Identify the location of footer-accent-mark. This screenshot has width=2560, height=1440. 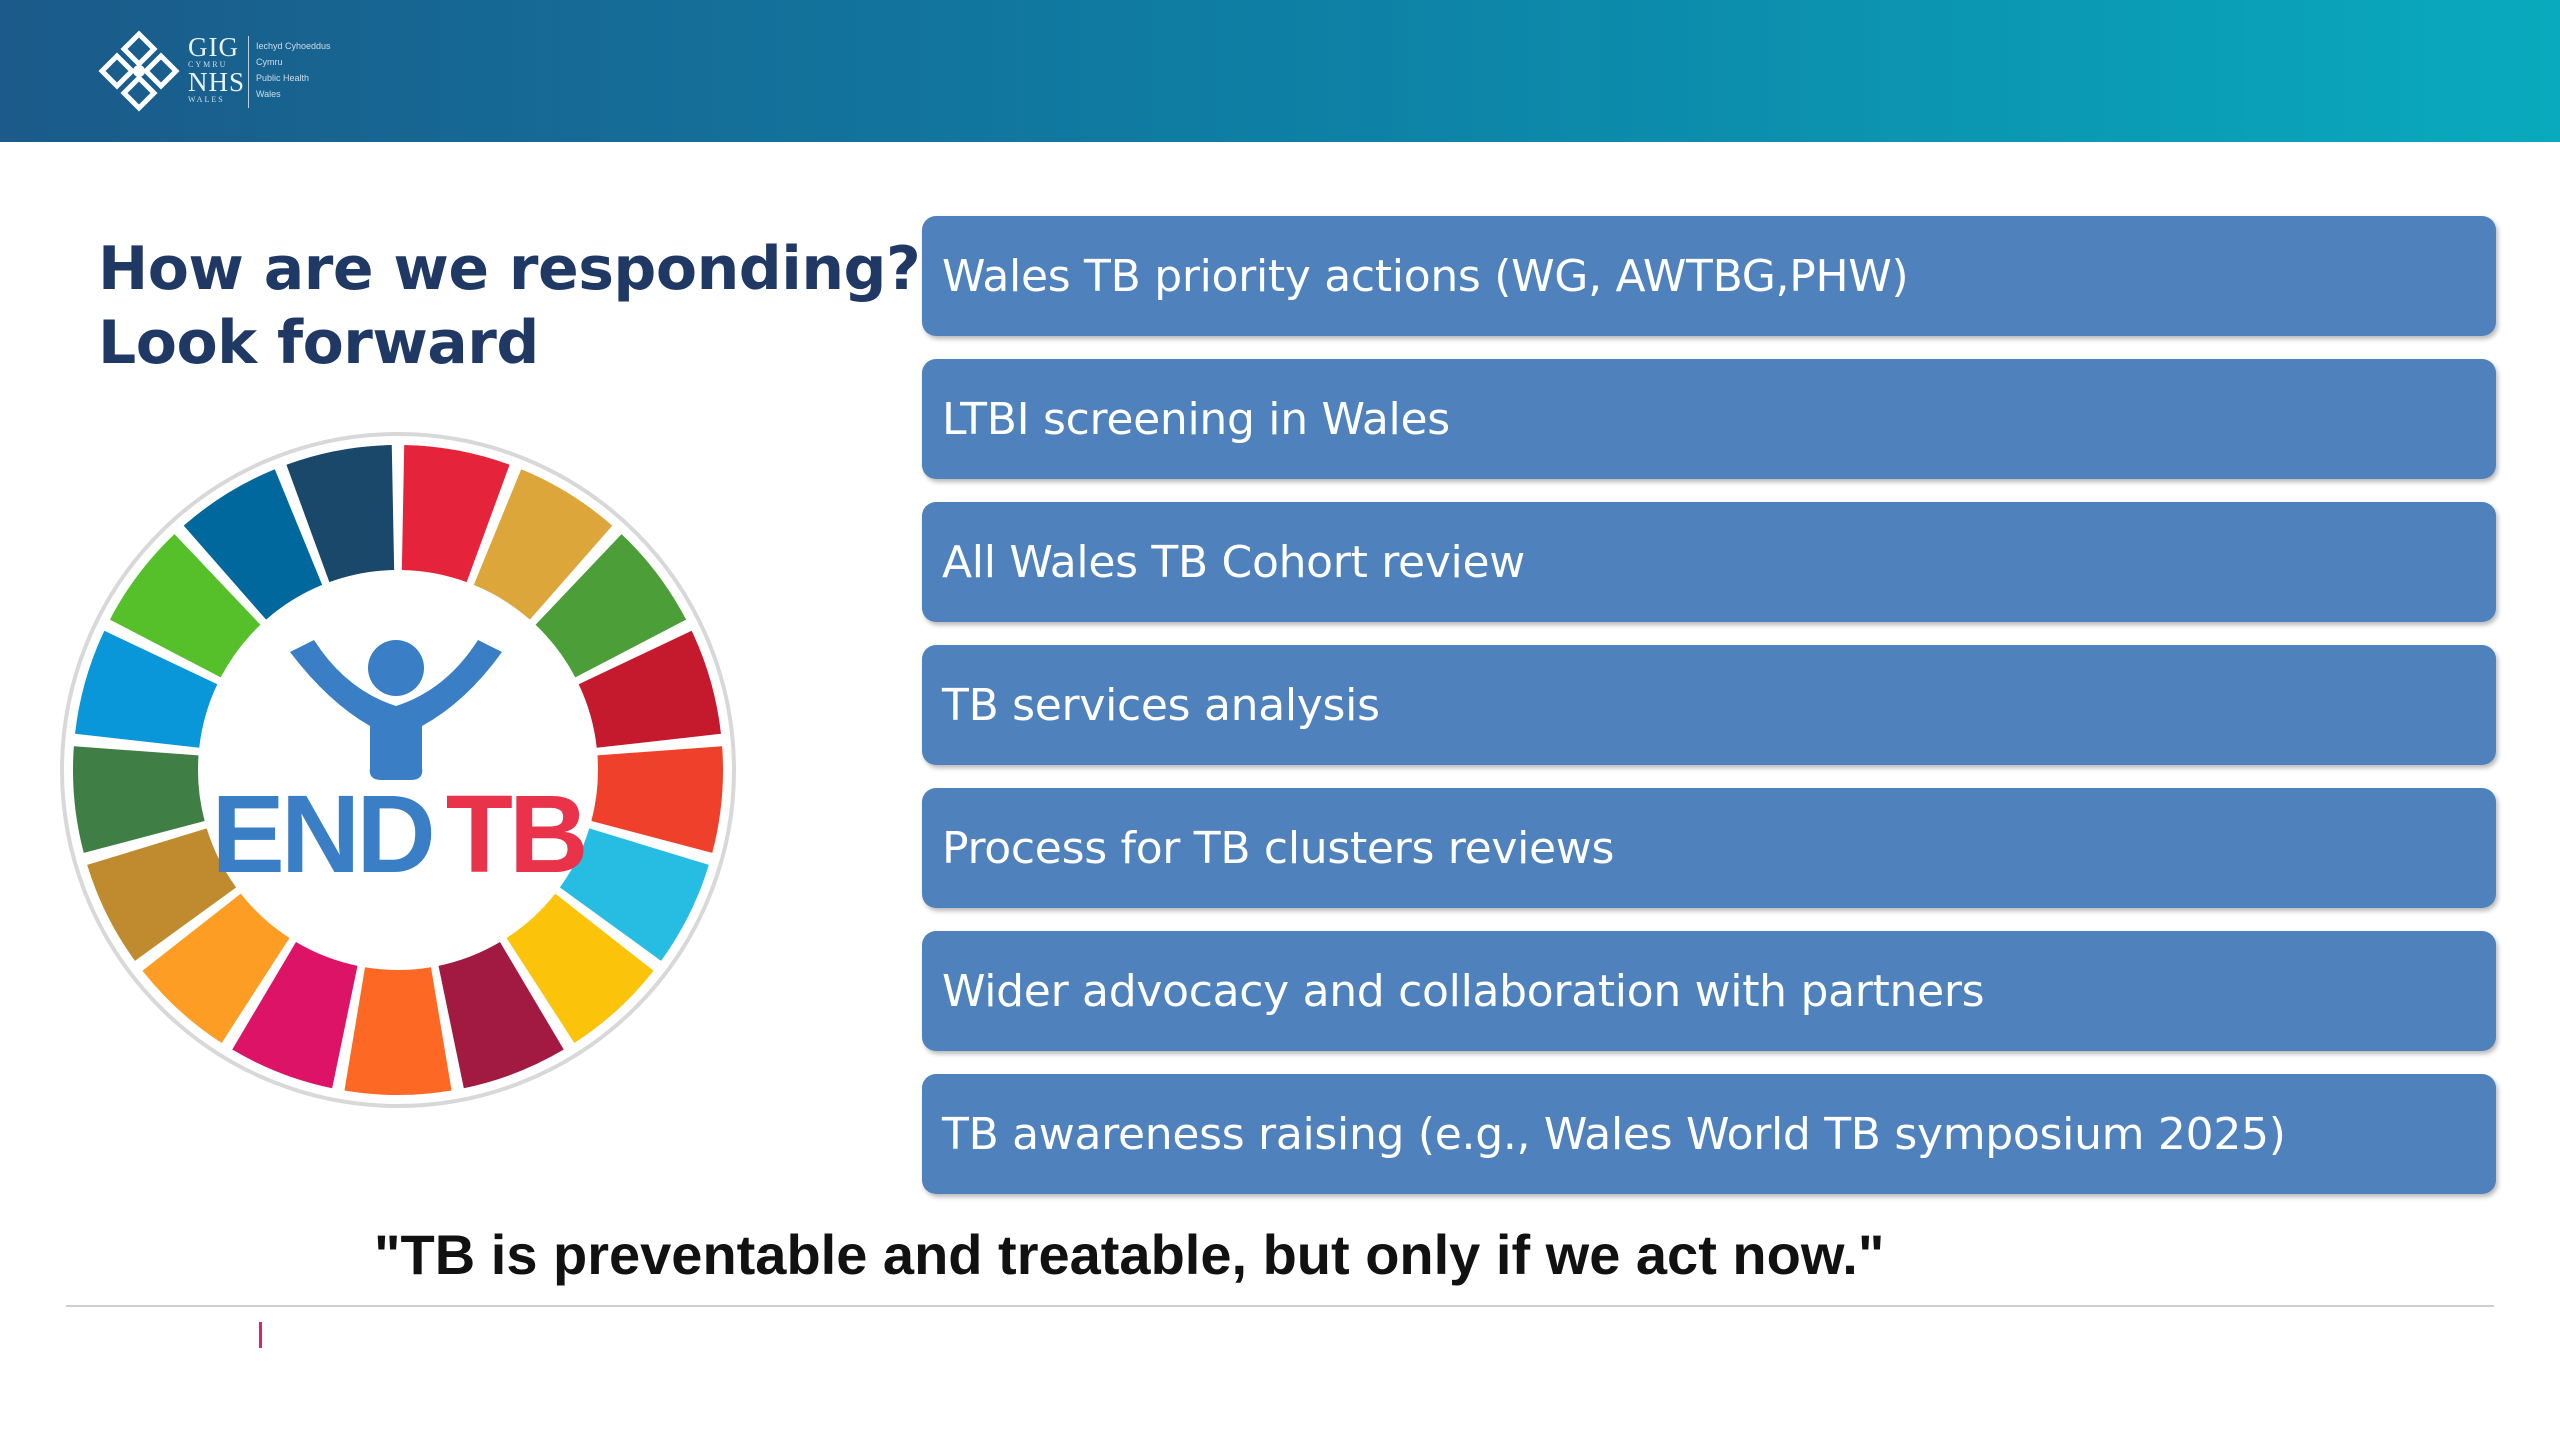
(260, 1335).